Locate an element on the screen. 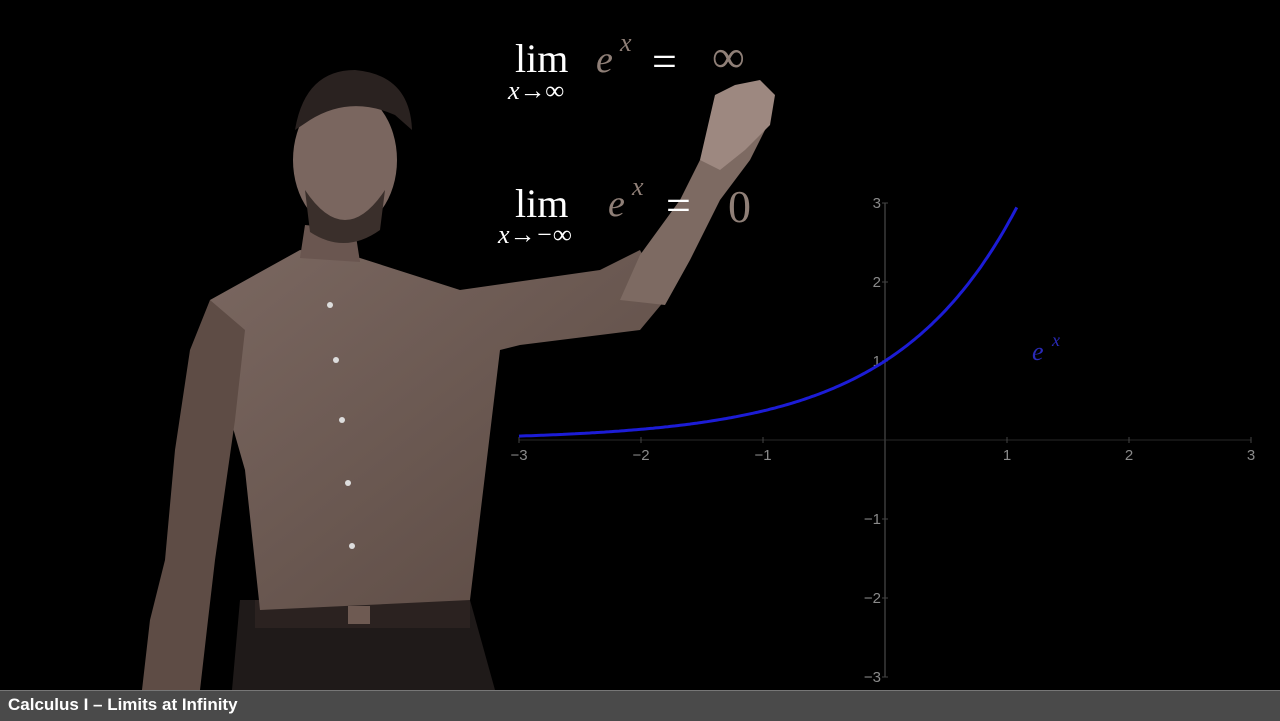 This screenshot has width=1280, height=721. curve-label-exponent: x is located at coordinates (1055, 340).